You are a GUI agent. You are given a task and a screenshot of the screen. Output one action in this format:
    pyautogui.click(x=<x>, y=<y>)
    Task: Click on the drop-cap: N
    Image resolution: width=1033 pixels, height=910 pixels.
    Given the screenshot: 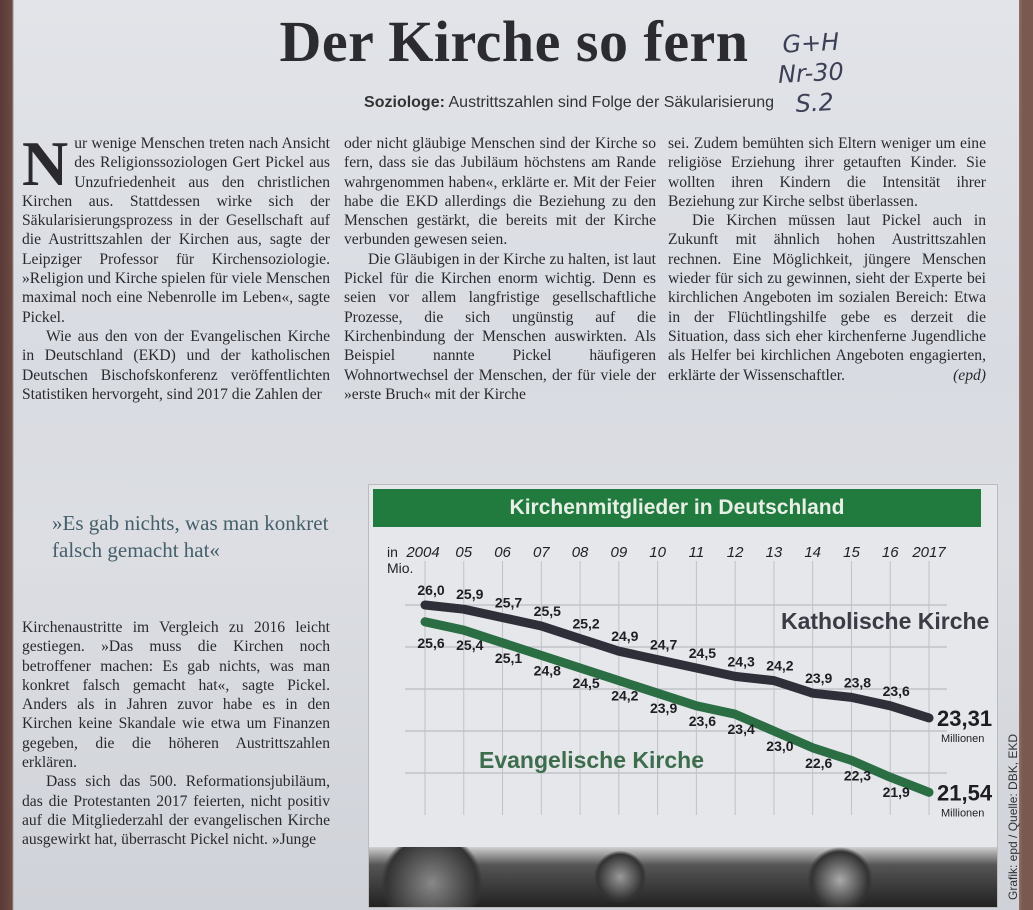 What is the action you would take?
    pyautogui.click(x=45, y=163)
    